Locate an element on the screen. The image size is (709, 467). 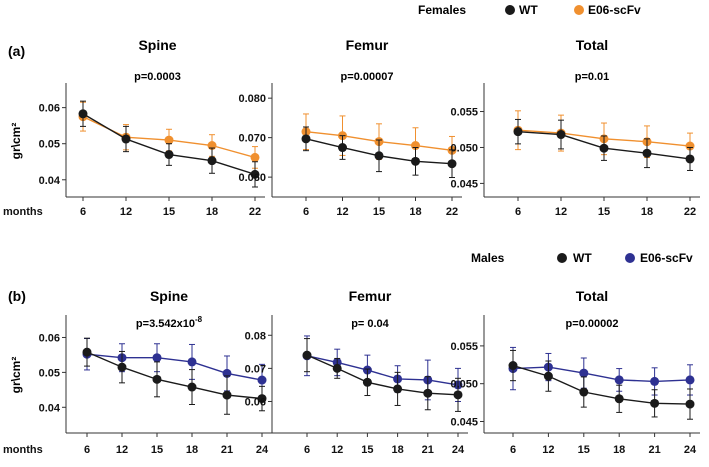
panel-letter: (a) is located at coordinates (16, 51).